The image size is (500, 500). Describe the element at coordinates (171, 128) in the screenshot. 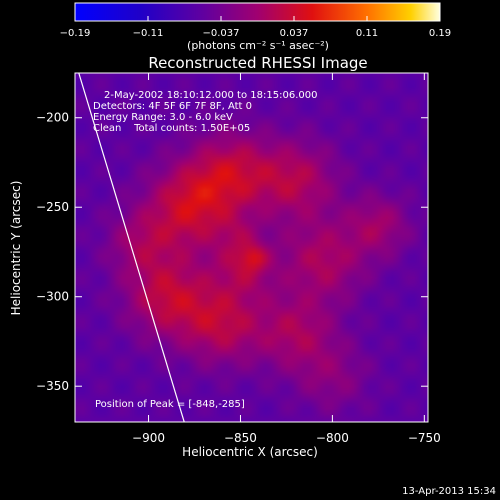

I see `info-line-counts: Clean Total counts: 1.50E+05` at that location.